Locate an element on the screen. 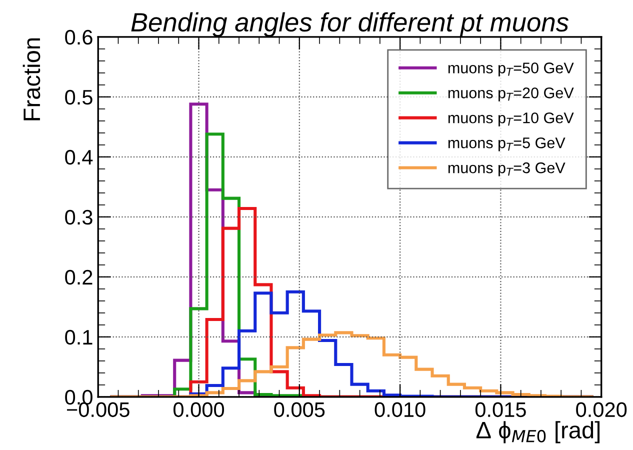 Image resolution: width=633 pixels, height=450 pixels. y-tick-label: 0.3 is located at coordinates (78, 217).